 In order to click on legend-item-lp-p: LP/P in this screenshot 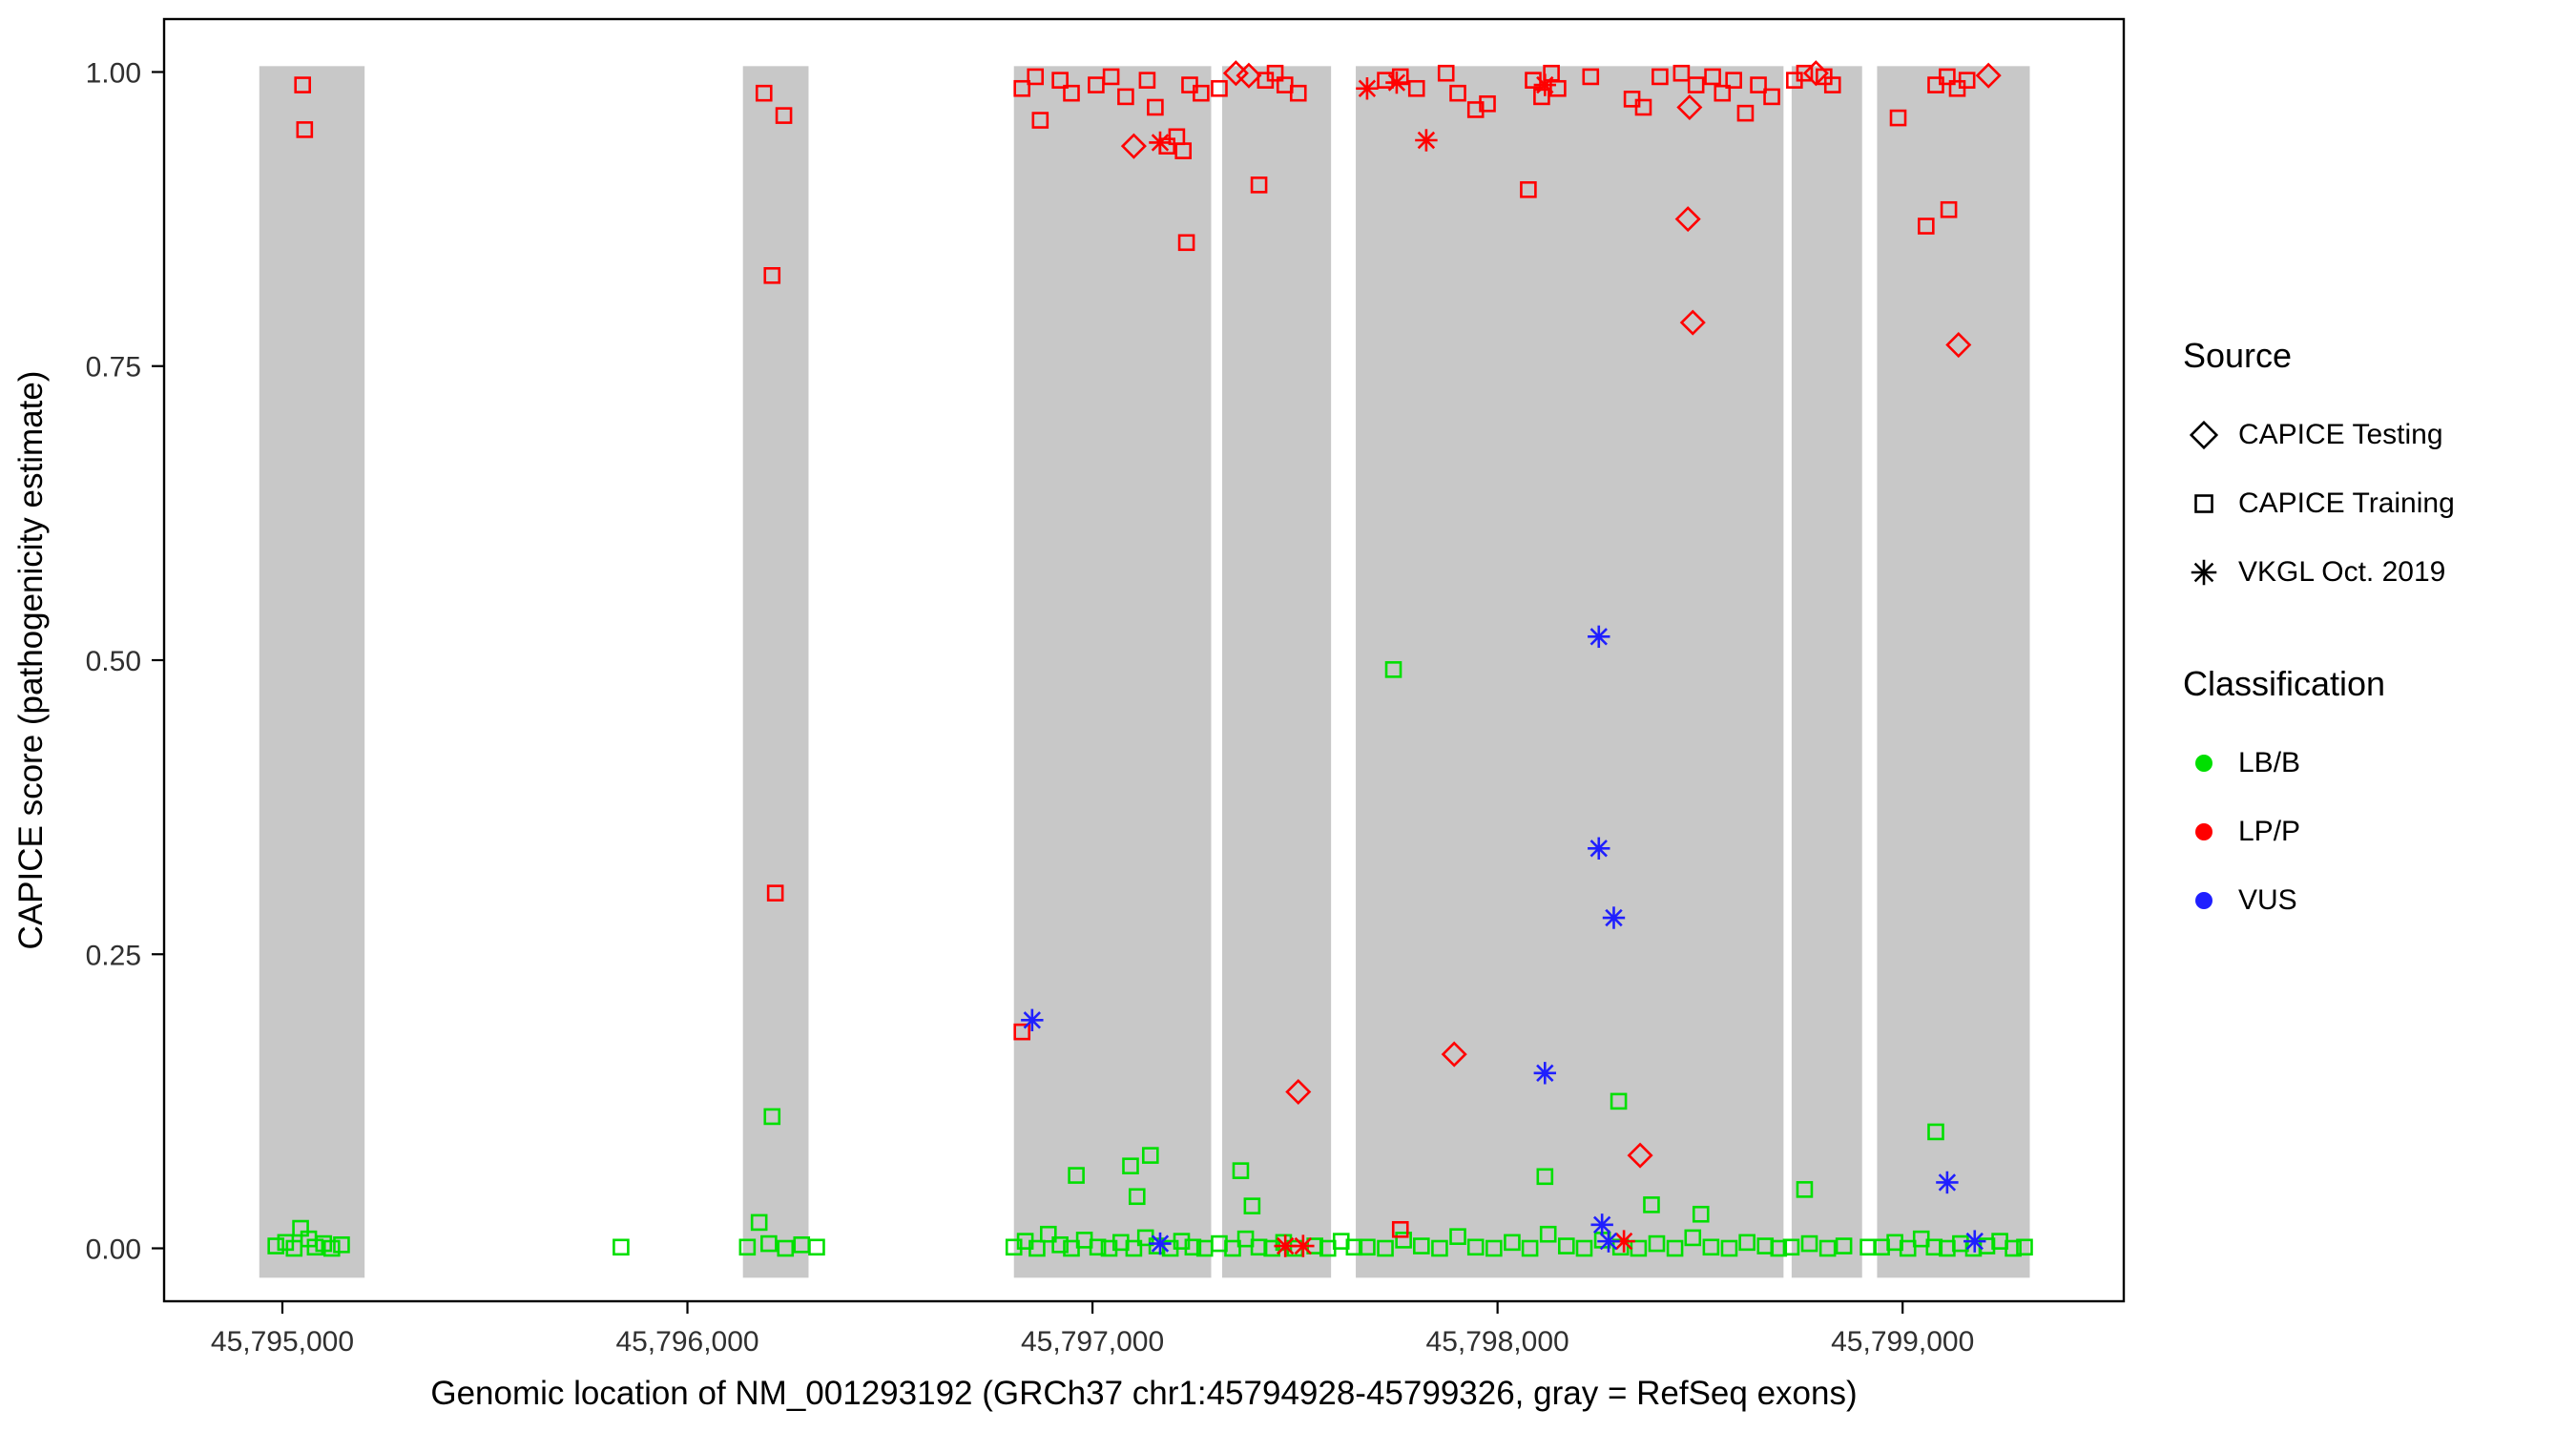, I will do `click(2374, 832)`.